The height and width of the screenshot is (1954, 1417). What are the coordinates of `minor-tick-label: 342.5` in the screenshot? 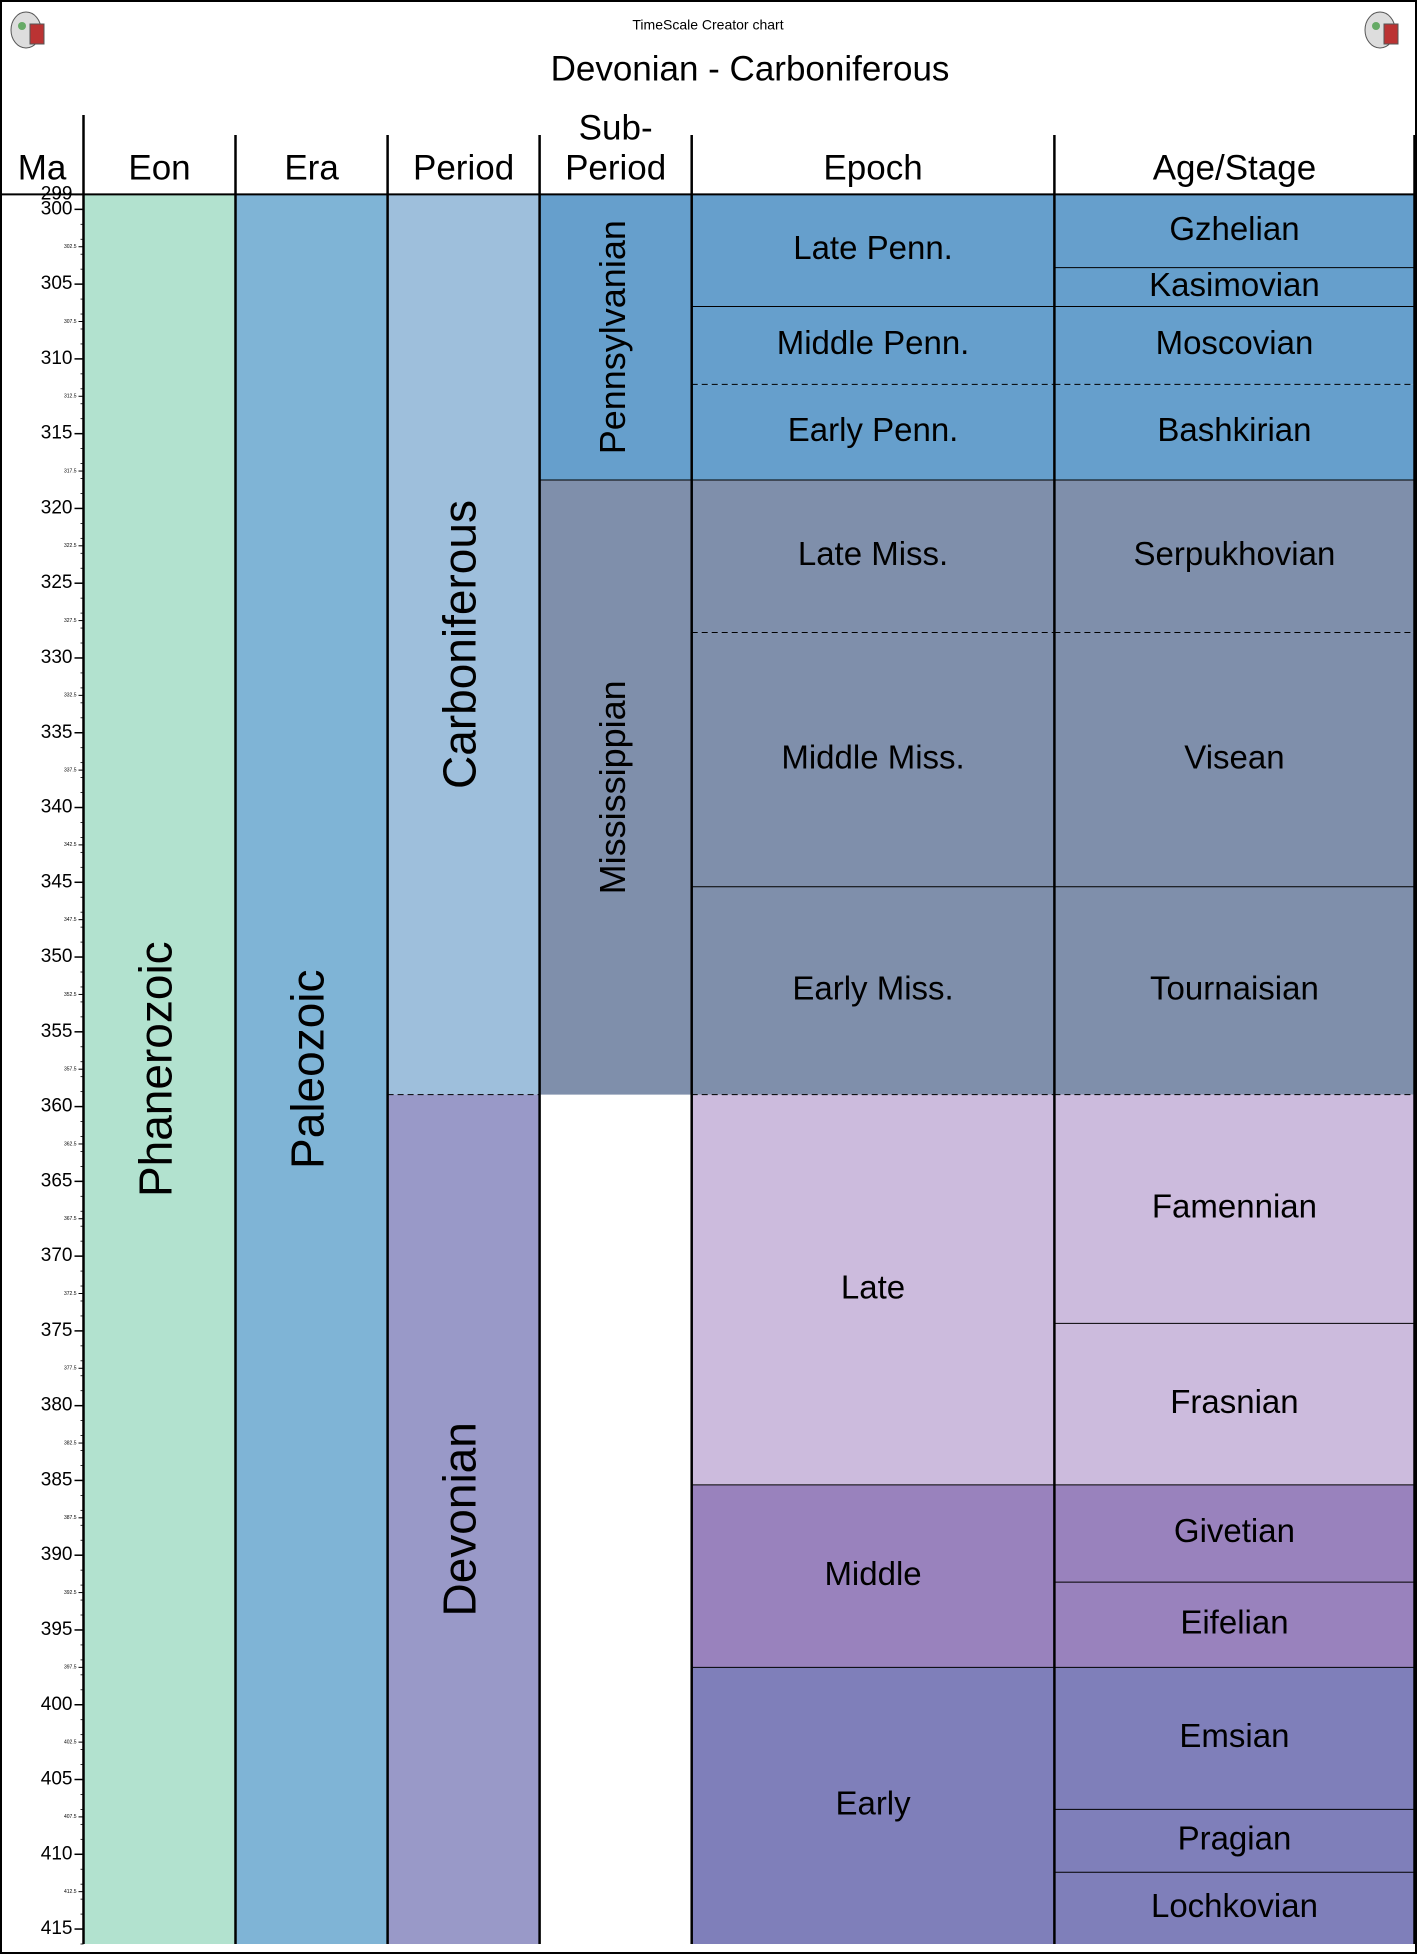 It's located at (70, 845).